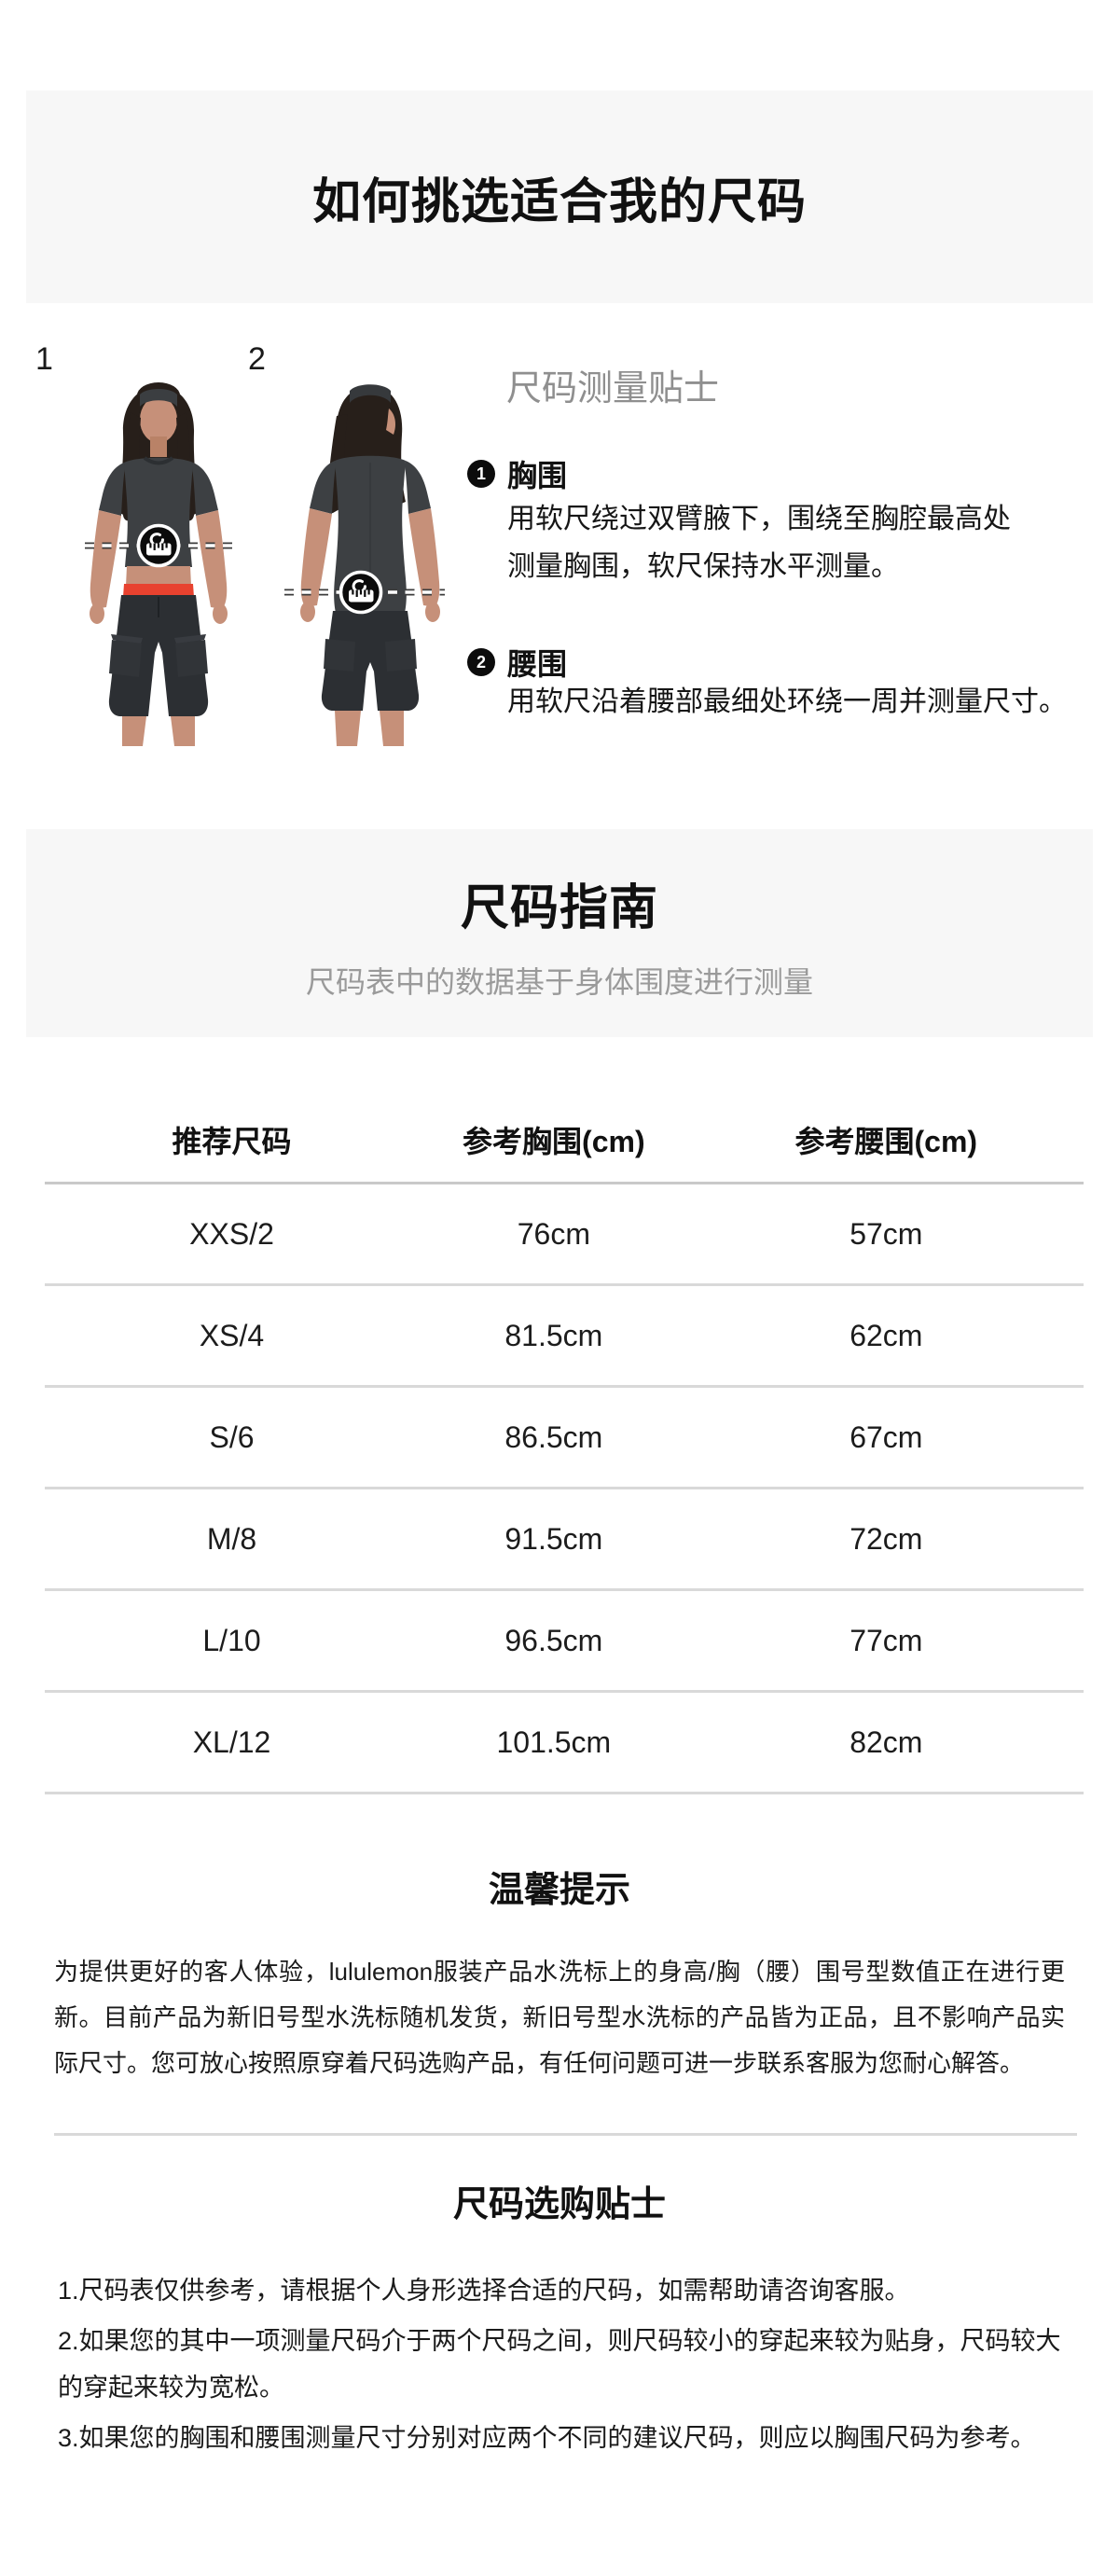 This screenshot has height=2576, width=1119. I want to click on size-cell: XL/12, so click(232, 1741).